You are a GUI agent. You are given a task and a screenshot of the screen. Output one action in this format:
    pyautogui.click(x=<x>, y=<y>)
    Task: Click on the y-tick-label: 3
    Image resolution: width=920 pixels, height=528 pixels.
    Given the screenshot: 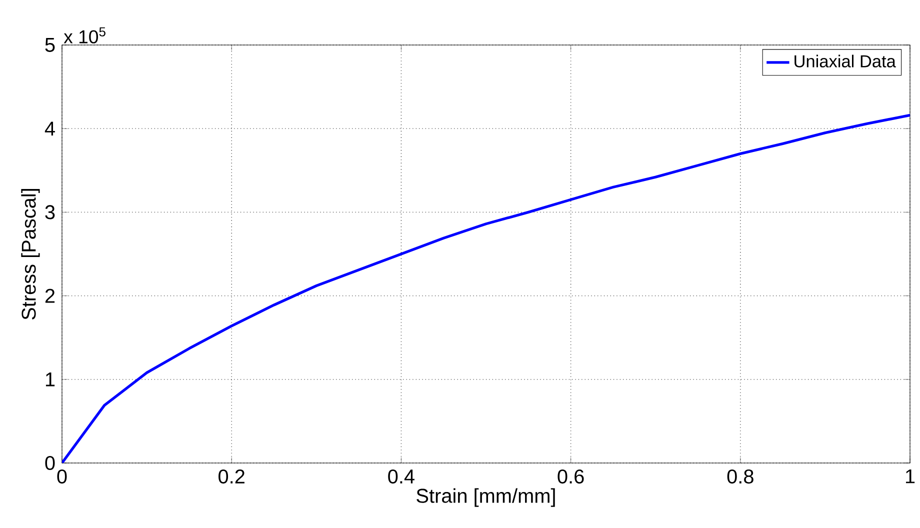 What is the action you would take?
    pyautogui.click(x=50, y=212)
    